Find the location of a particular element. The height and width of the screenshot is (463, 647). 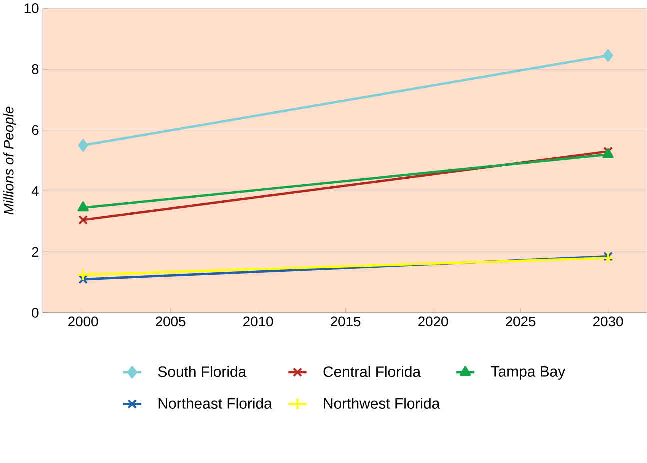

x-tick-label: 2030 is located at coordinates (609, 321).